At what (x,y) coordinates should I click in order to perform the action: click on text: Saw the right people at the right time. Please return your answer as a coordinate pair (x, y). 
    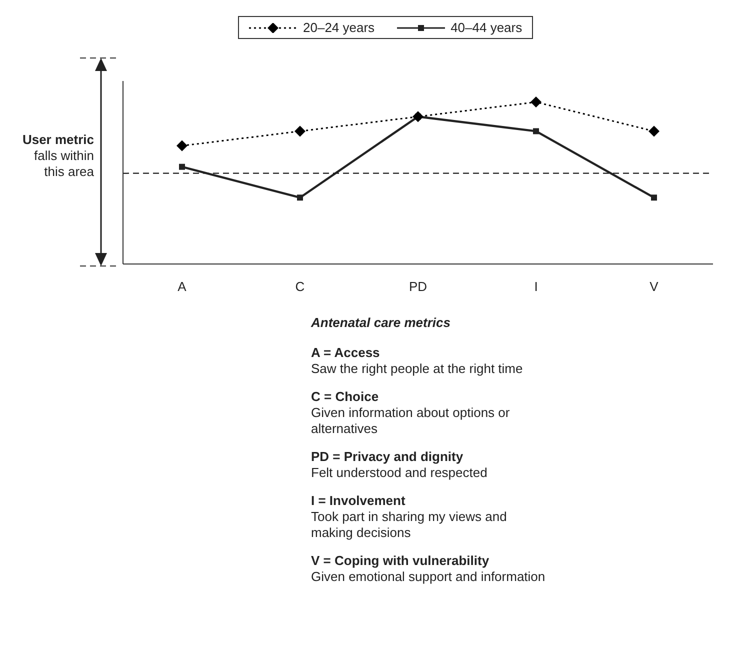
    Looking at the image, I should click on (417, 369).